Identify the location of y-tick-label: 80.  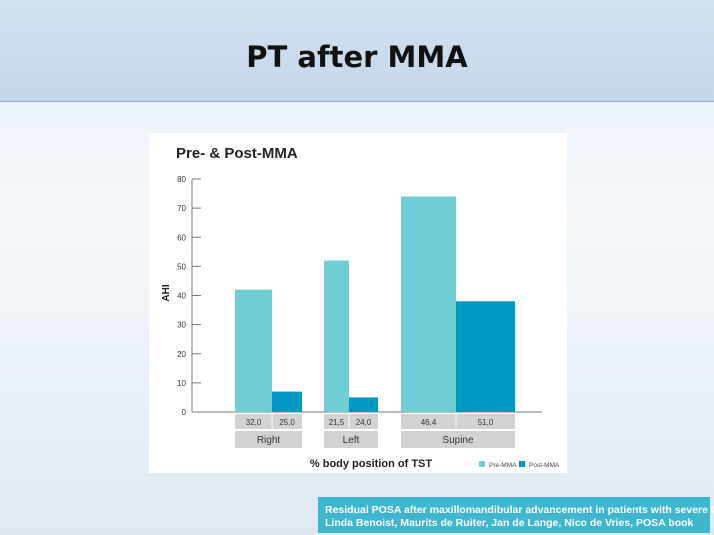
(181, 179).